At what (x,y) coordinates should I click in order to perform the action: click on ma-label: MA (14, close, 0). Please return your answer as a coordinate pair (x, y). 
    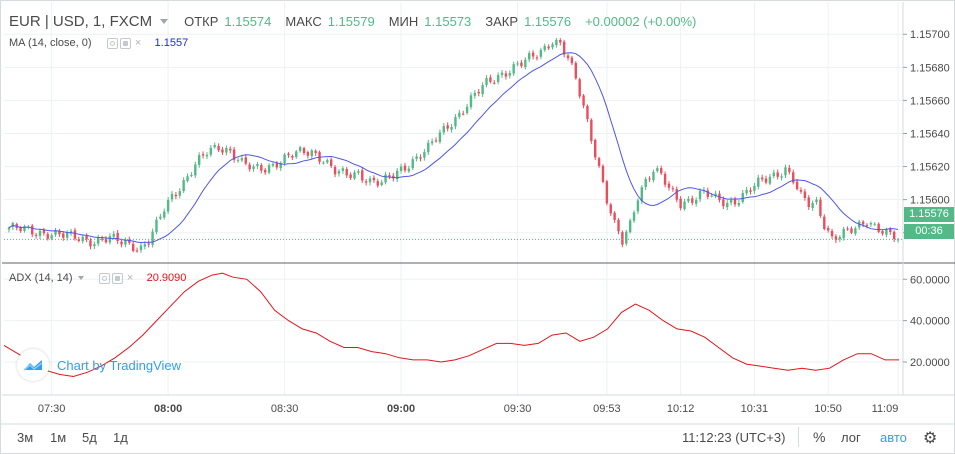
    Looking at the image, I should click on (50, 43).